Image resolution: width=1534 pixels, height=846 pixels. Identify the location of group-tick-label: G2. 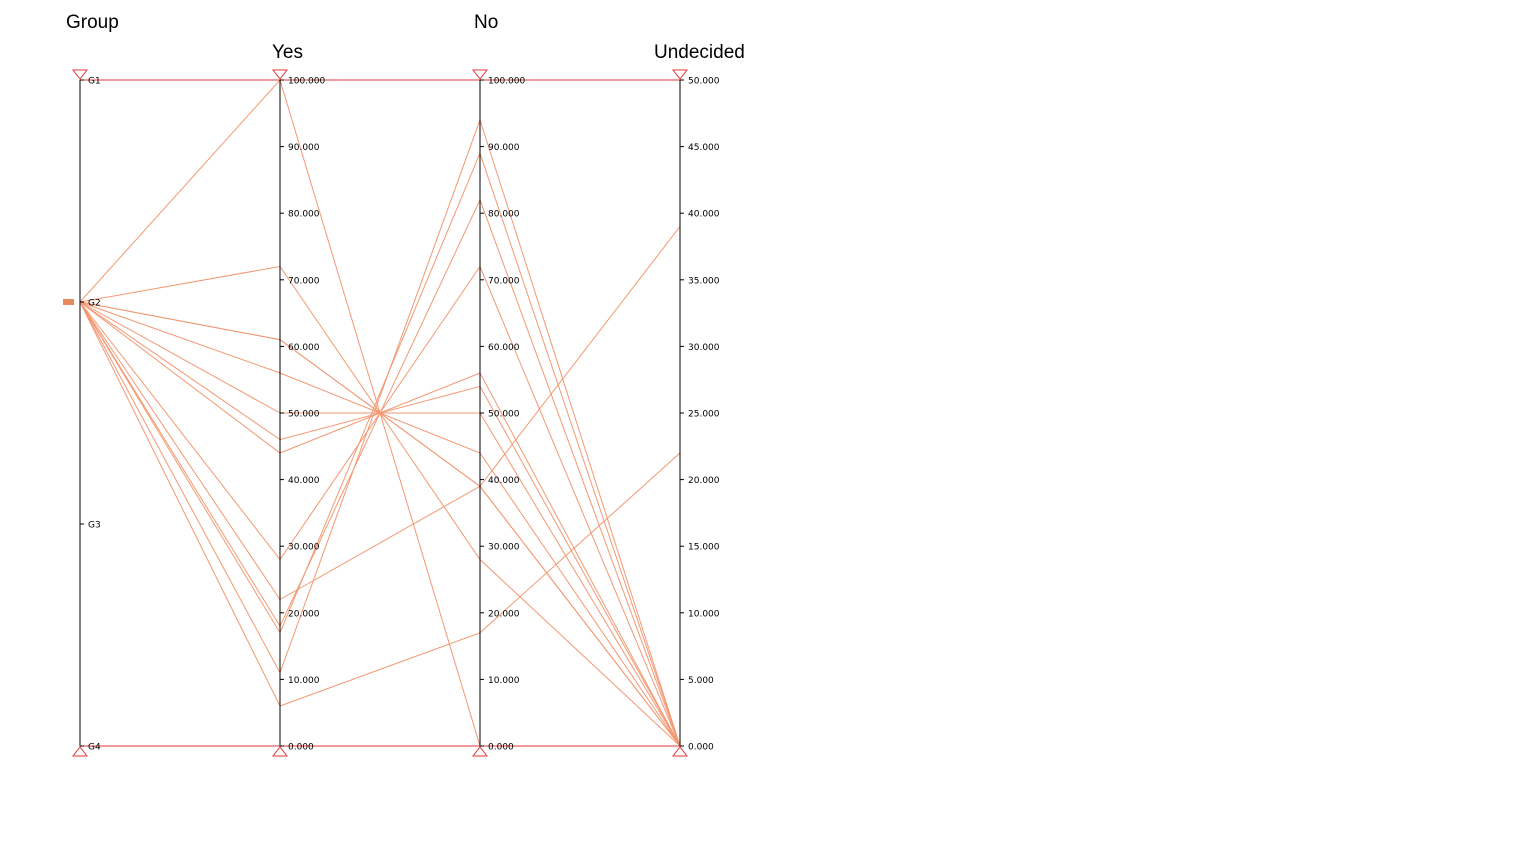
(94, 304).